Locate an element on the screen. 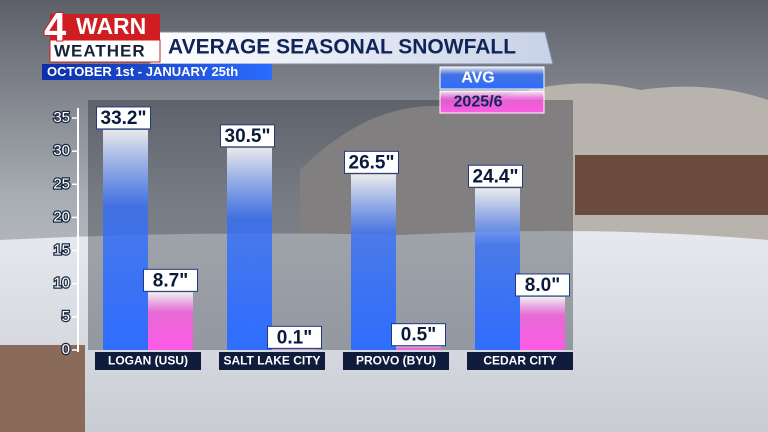 Image resolution: width=768 pixels, height=432 pixels. legend: AVG 2025/6 is located at coordinates (492, 90).